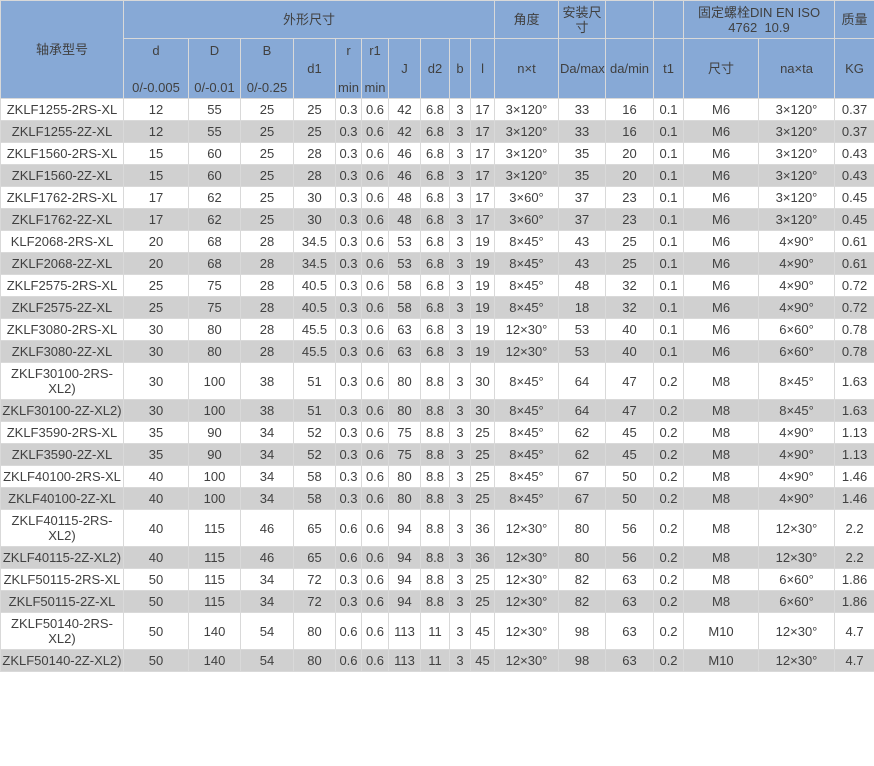 The width and height of the screenshot is (874, 766). What do you see at coordinates (630, 432) in the screenshot?
I see `value-cell: 45` at bounding box center [630, 432].